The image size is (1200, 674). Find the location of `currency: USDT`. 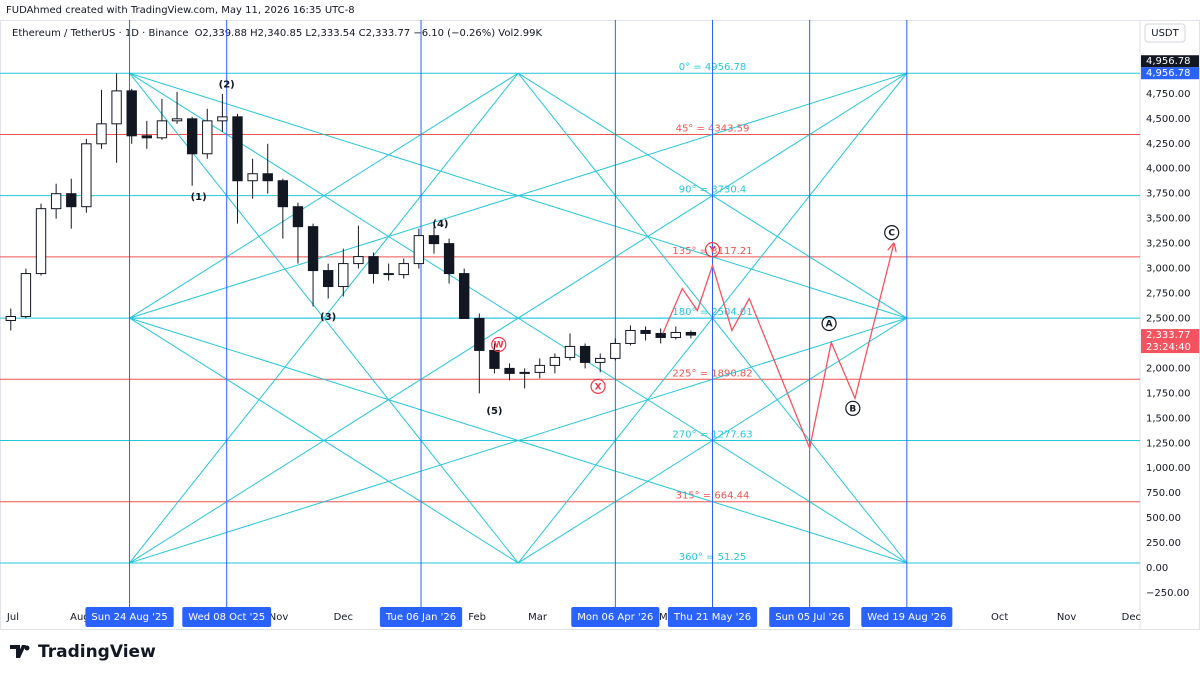

currency: USDT is located at coordinates (1165, 33).